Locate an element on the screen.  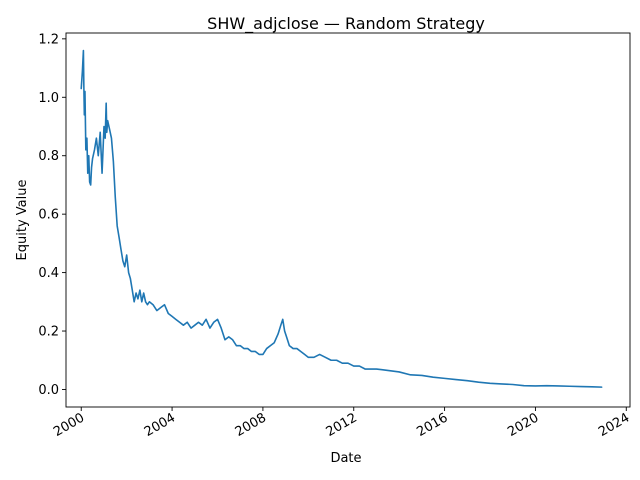
x-axis: 2000 2004 2008 2012 2016 2020 2024 is located at coordinates (341, 423).